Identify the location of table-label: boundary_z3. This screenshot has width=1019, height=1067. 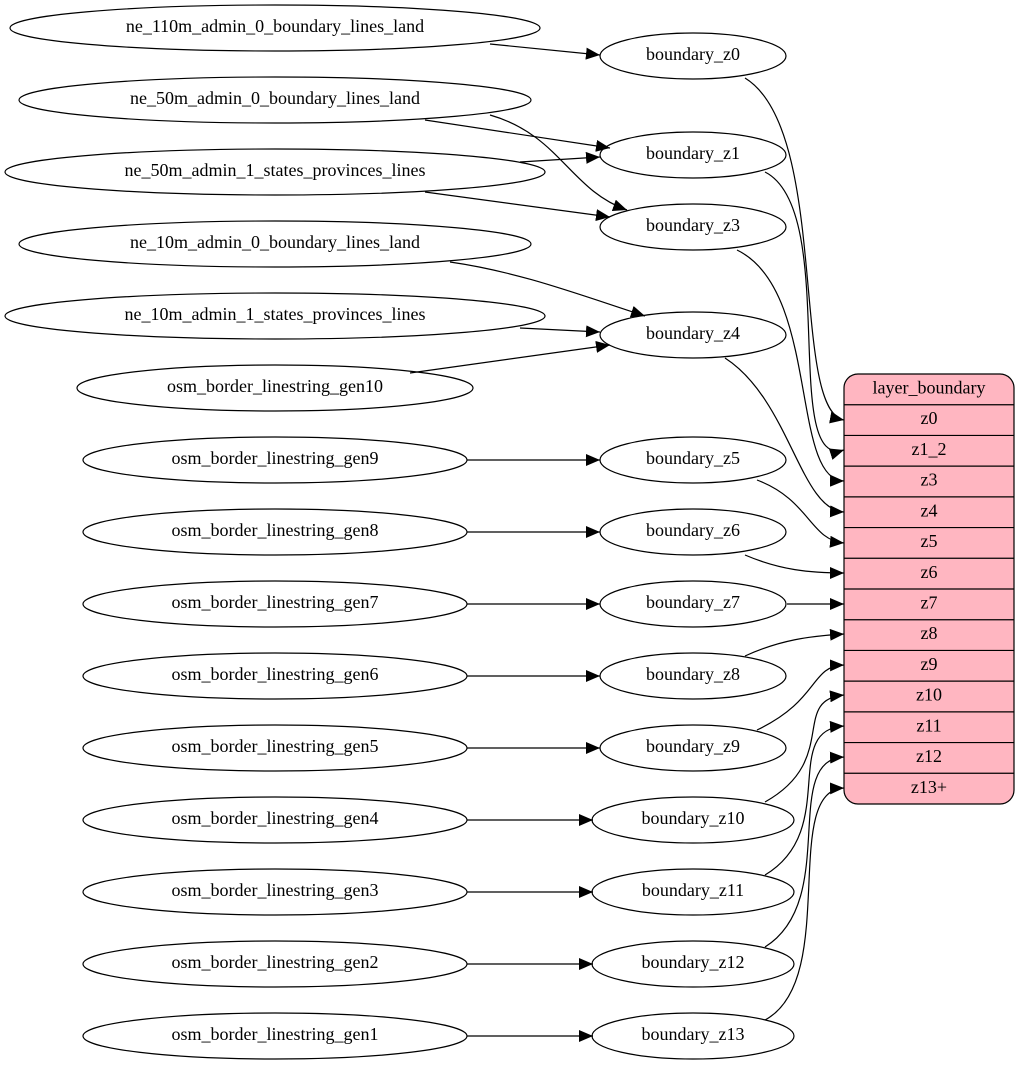
(693, 225).